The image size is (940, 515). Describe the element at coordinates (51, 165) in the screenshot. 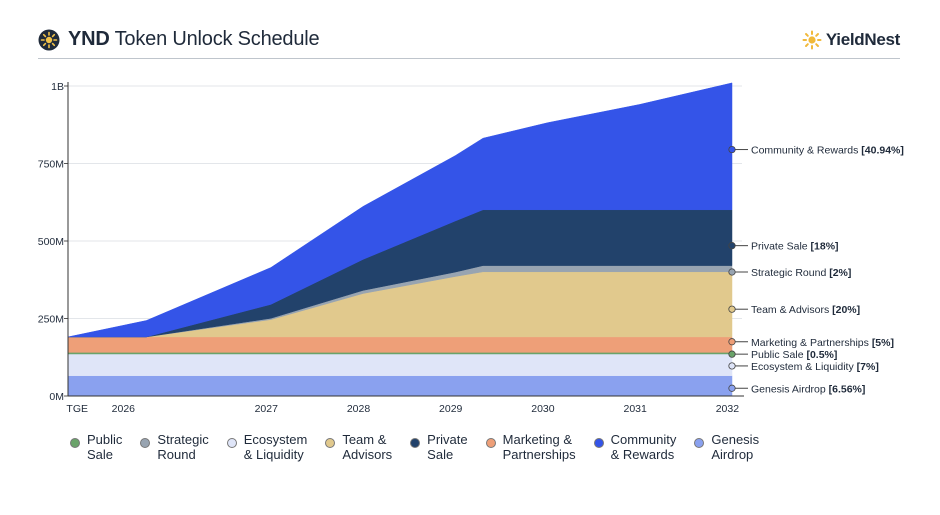

I see `y-tick-label: 750M` at that location.